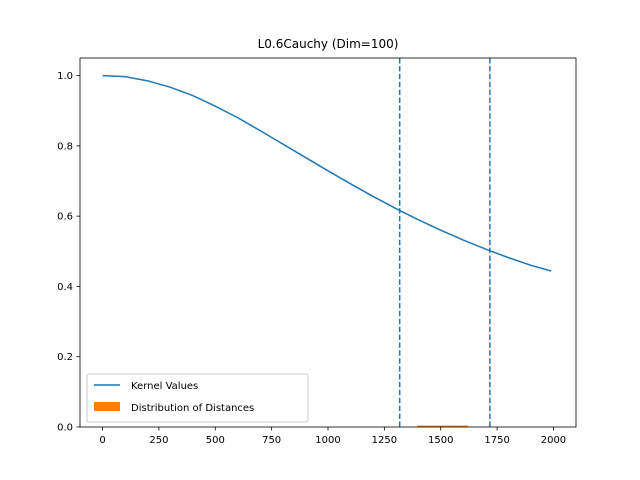 This screenshot has height=480, width=640. What do you see at coordinates (65, 287) in the screenshot?
I see `y-tick-label: 0.4` at bounding box center [65, 287].